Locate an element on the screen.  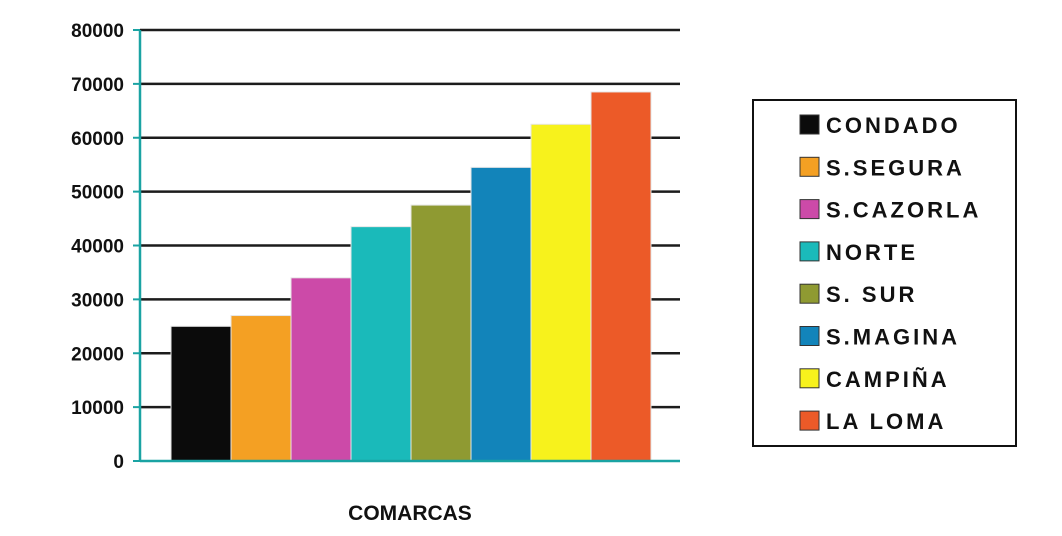
legend-item: NORTE is located at coordinates (858, 252).